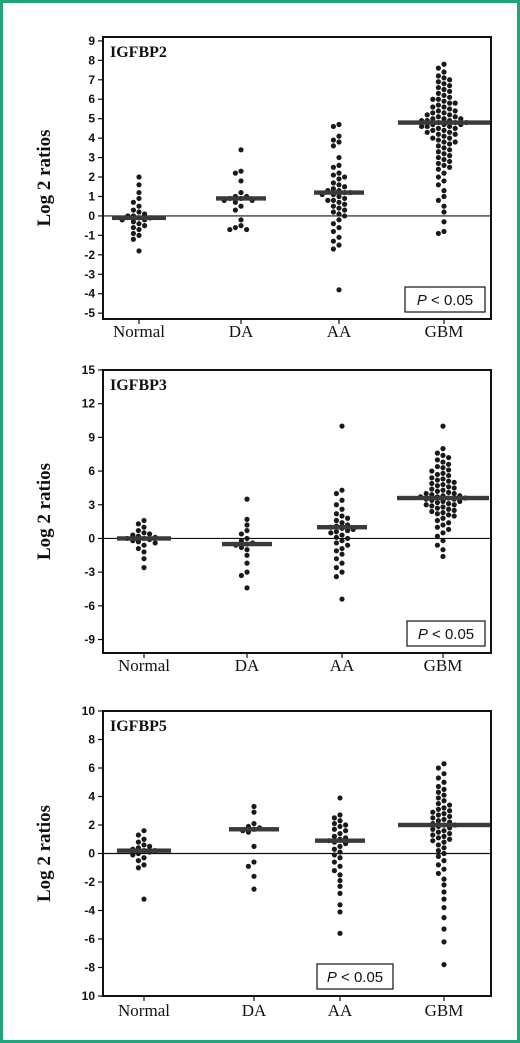  I want to click on p-value-box, so click(355, 976).